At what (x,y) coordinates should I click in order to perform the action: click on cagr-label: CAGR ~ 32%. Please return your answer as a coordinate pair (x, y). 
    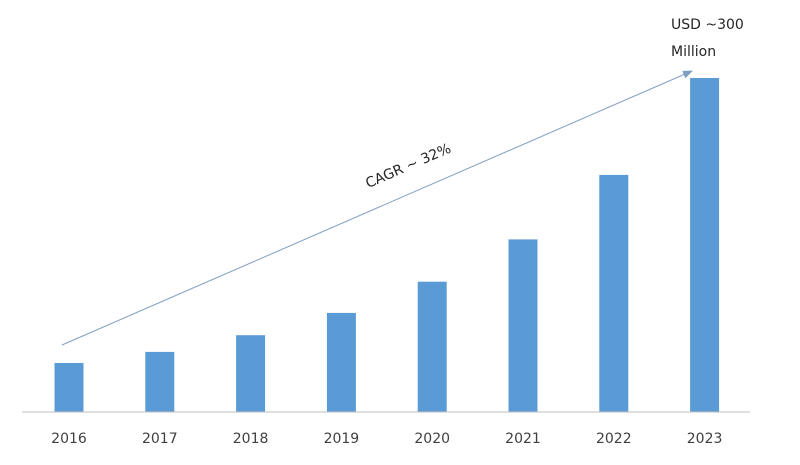
    Looking at the image, I should click on (408, 166).